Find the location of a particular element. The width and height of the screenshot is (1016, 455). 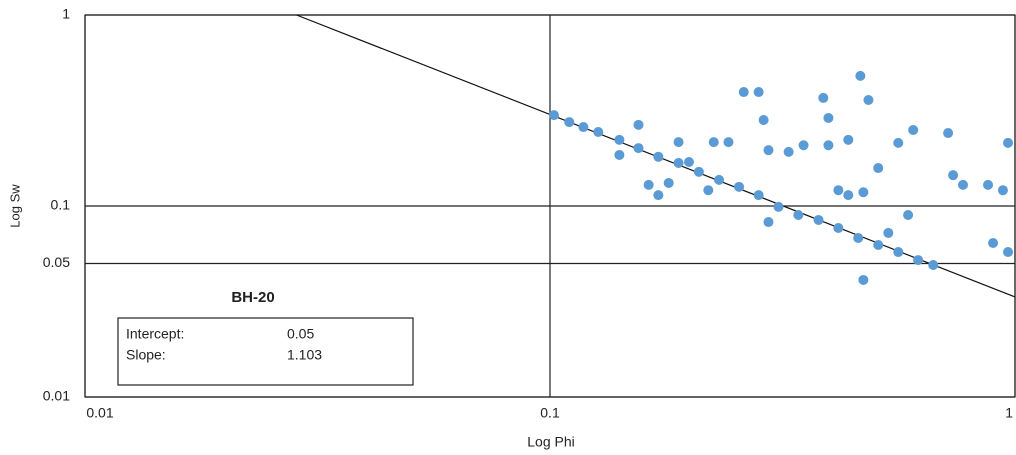

annotation-title: BH-20 is located at coordinates (252, 297).